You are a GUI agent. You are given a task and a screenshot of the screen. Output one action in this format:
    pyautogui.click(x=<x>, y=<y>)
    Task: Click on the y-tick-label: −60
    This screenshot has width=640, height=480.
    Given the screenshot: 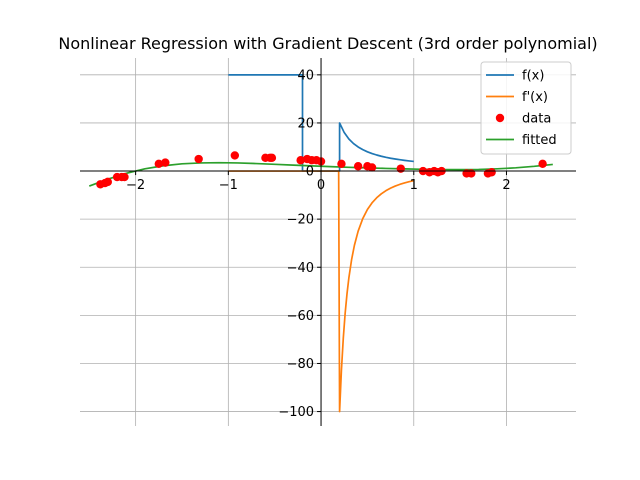 What is the action you would take?
    pyautogui.click(x=300, y=316)
    